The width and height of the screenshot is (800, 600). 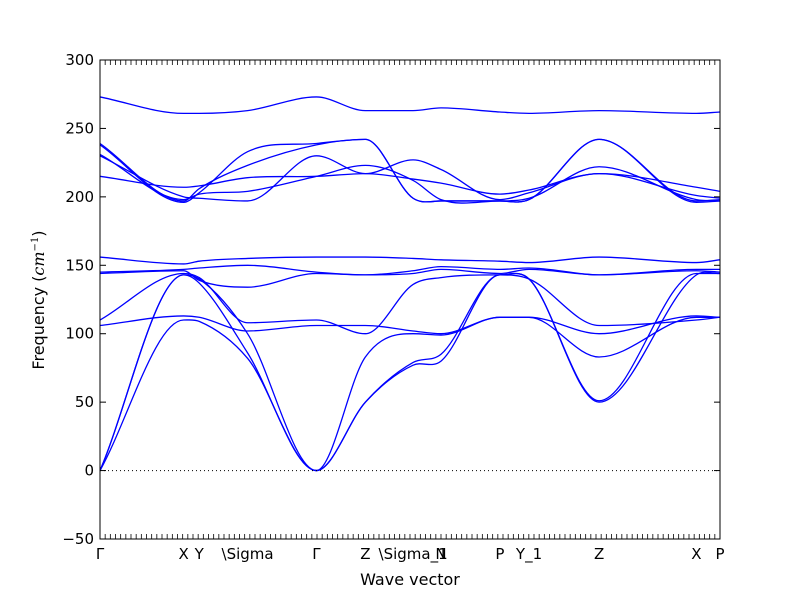 I want to click on y-axis-label-suffix: ), so click(x=38, y=233).